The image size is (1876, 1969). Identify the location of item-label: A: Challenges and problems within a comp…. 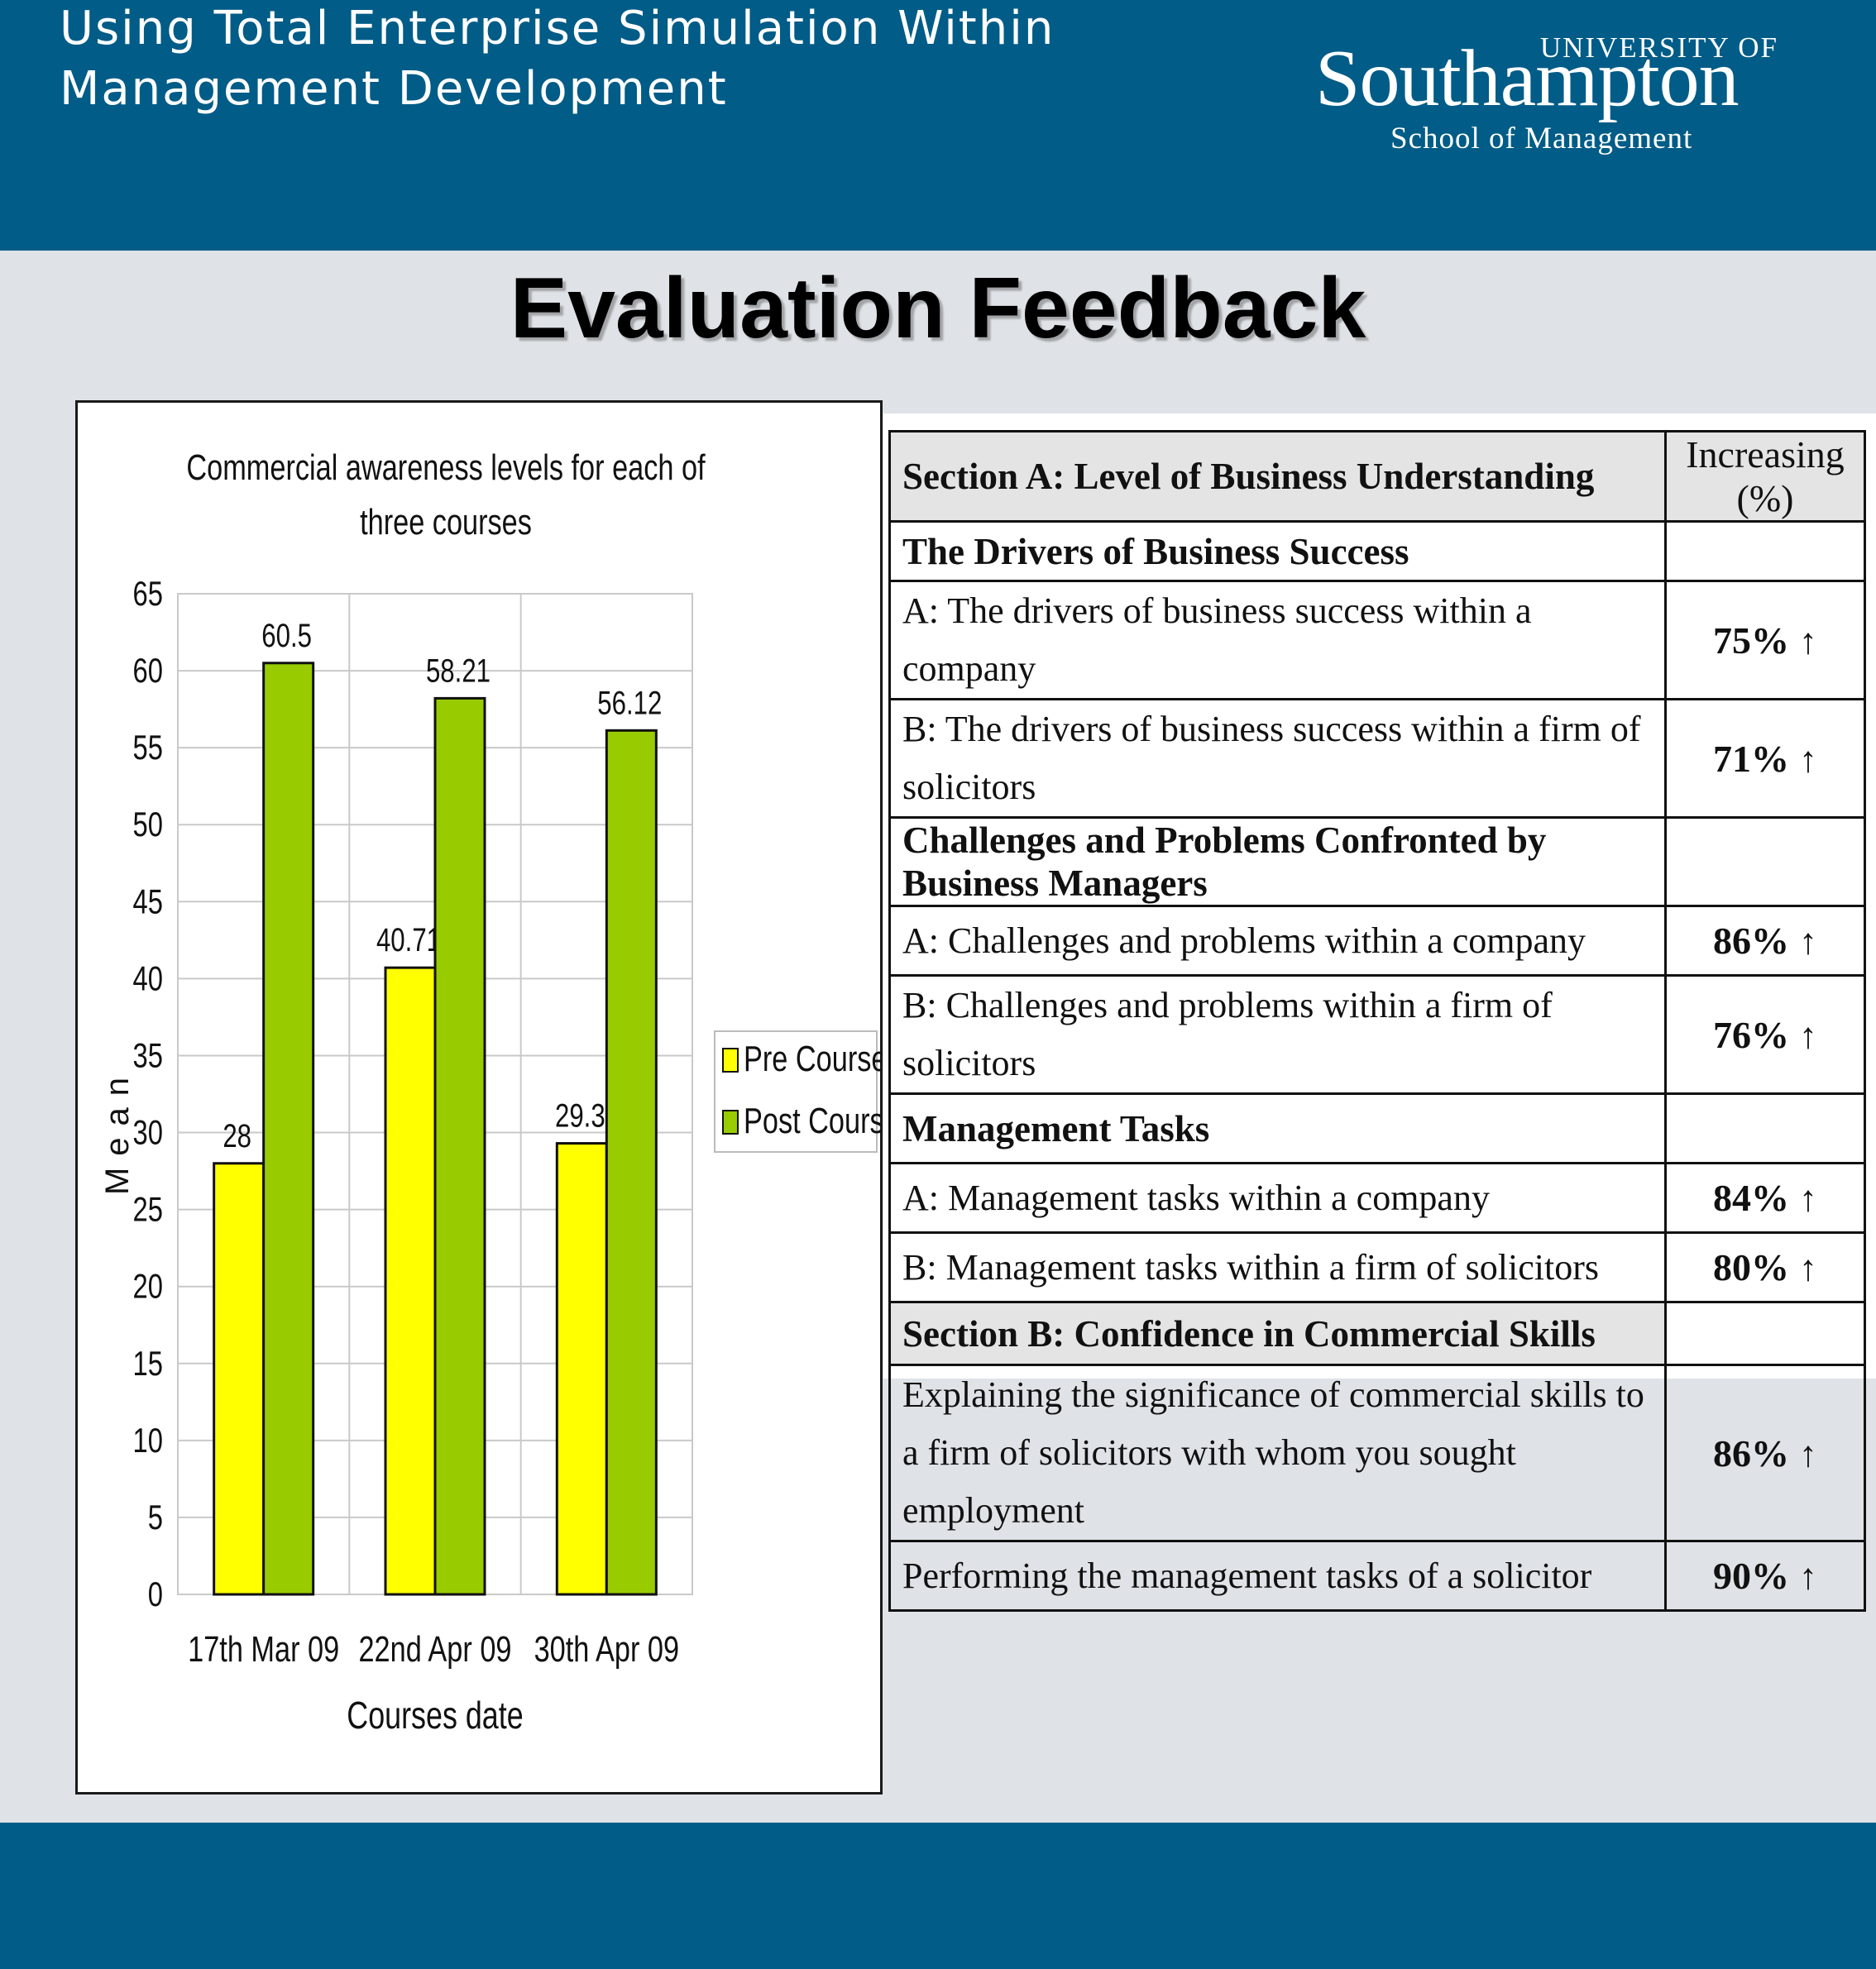
(1277, 941).